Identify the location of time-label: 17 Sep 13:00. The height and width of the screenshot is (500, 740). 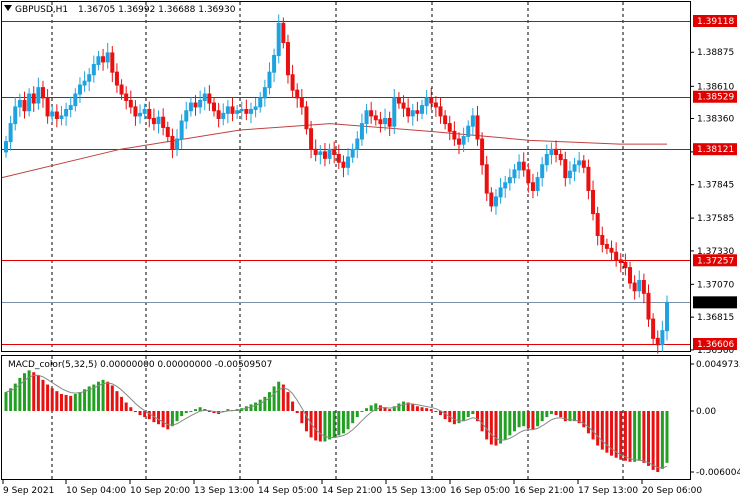
(608, 491).